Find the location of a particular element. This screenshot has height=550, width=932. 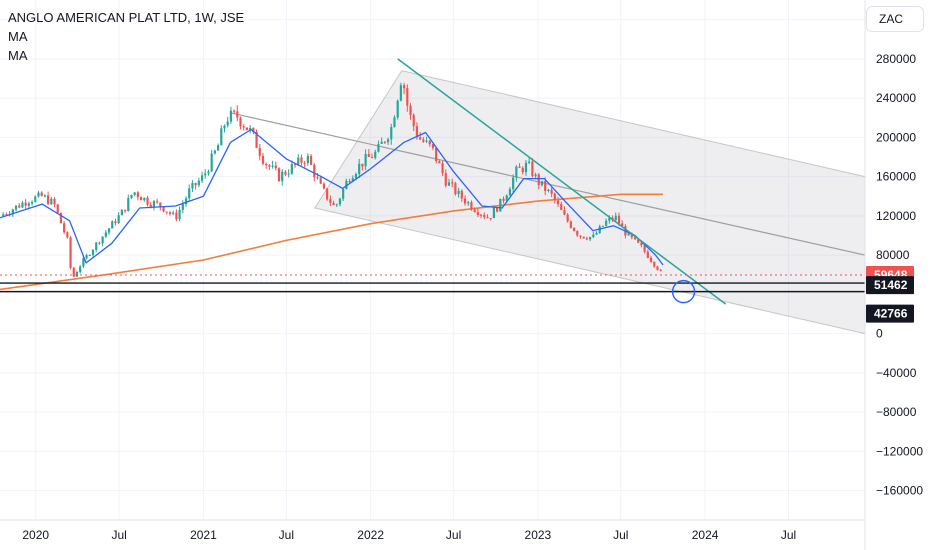

y-tick-label: −120000 is located at coordinates (899, 451).